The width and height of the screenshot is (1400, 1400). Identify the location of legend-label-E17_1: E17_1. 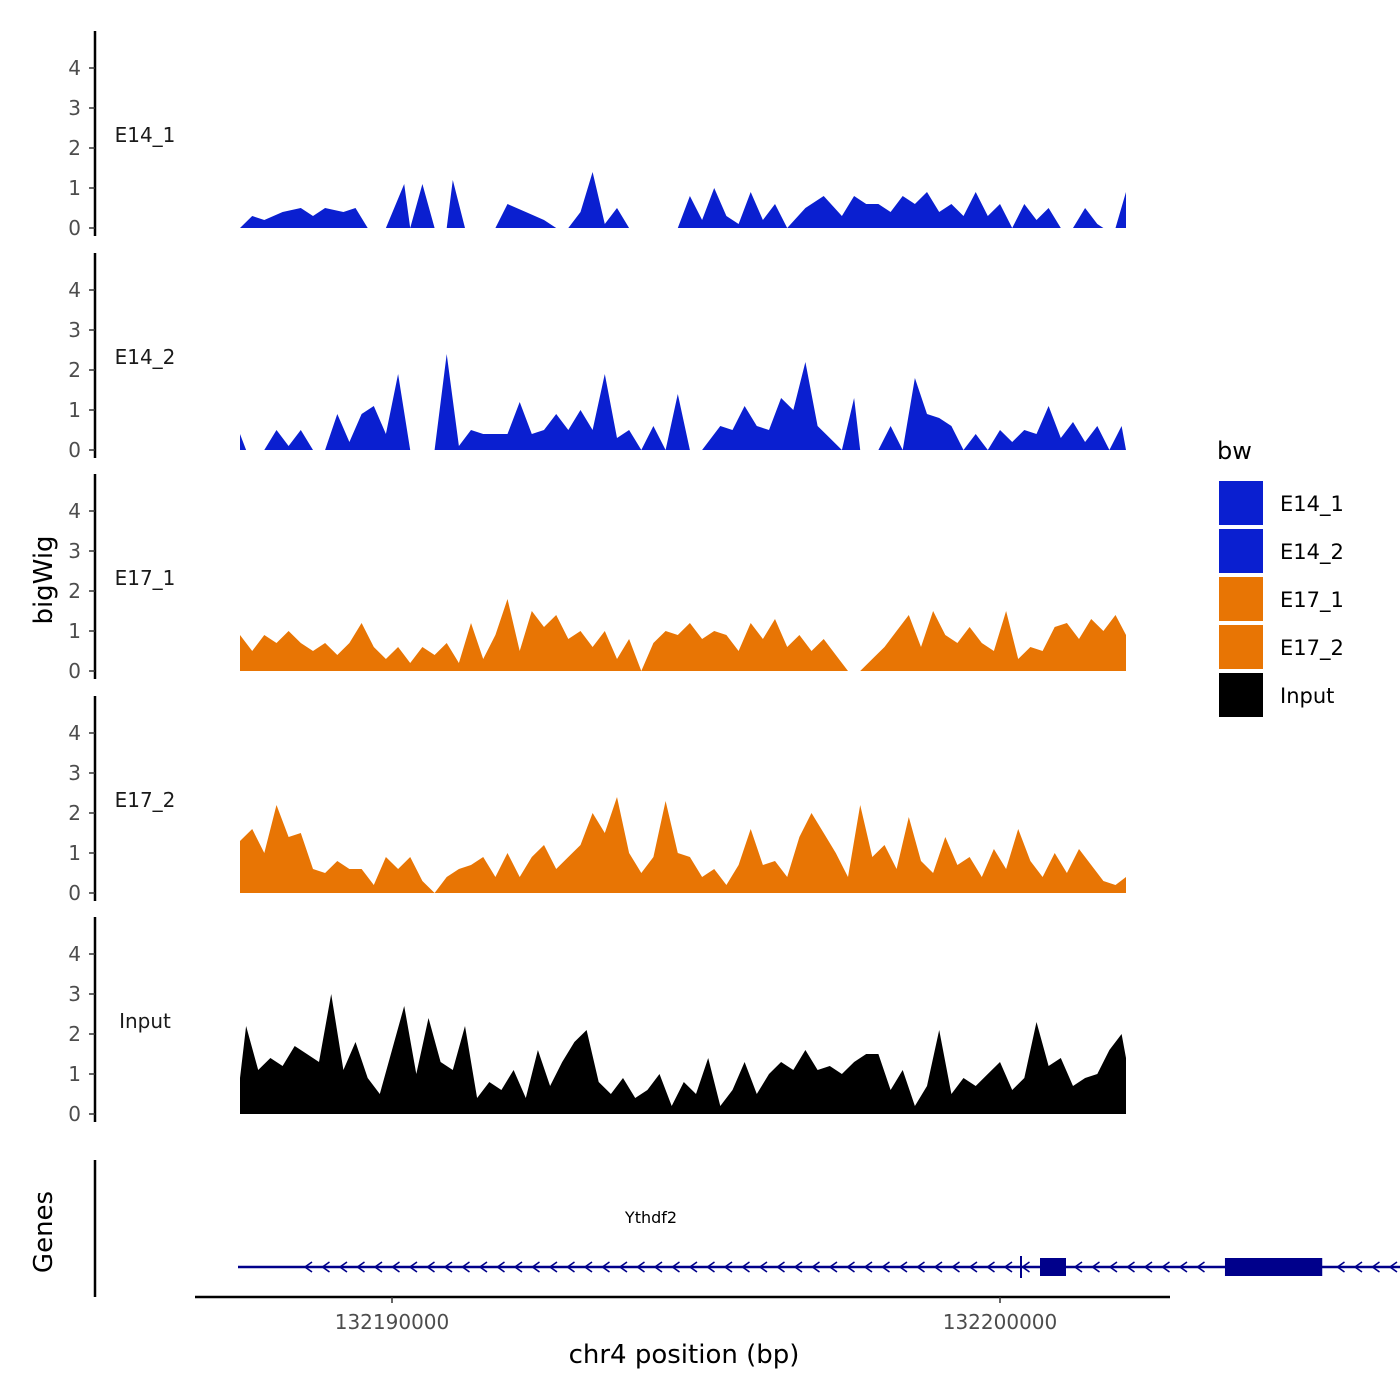
(1312, 600).